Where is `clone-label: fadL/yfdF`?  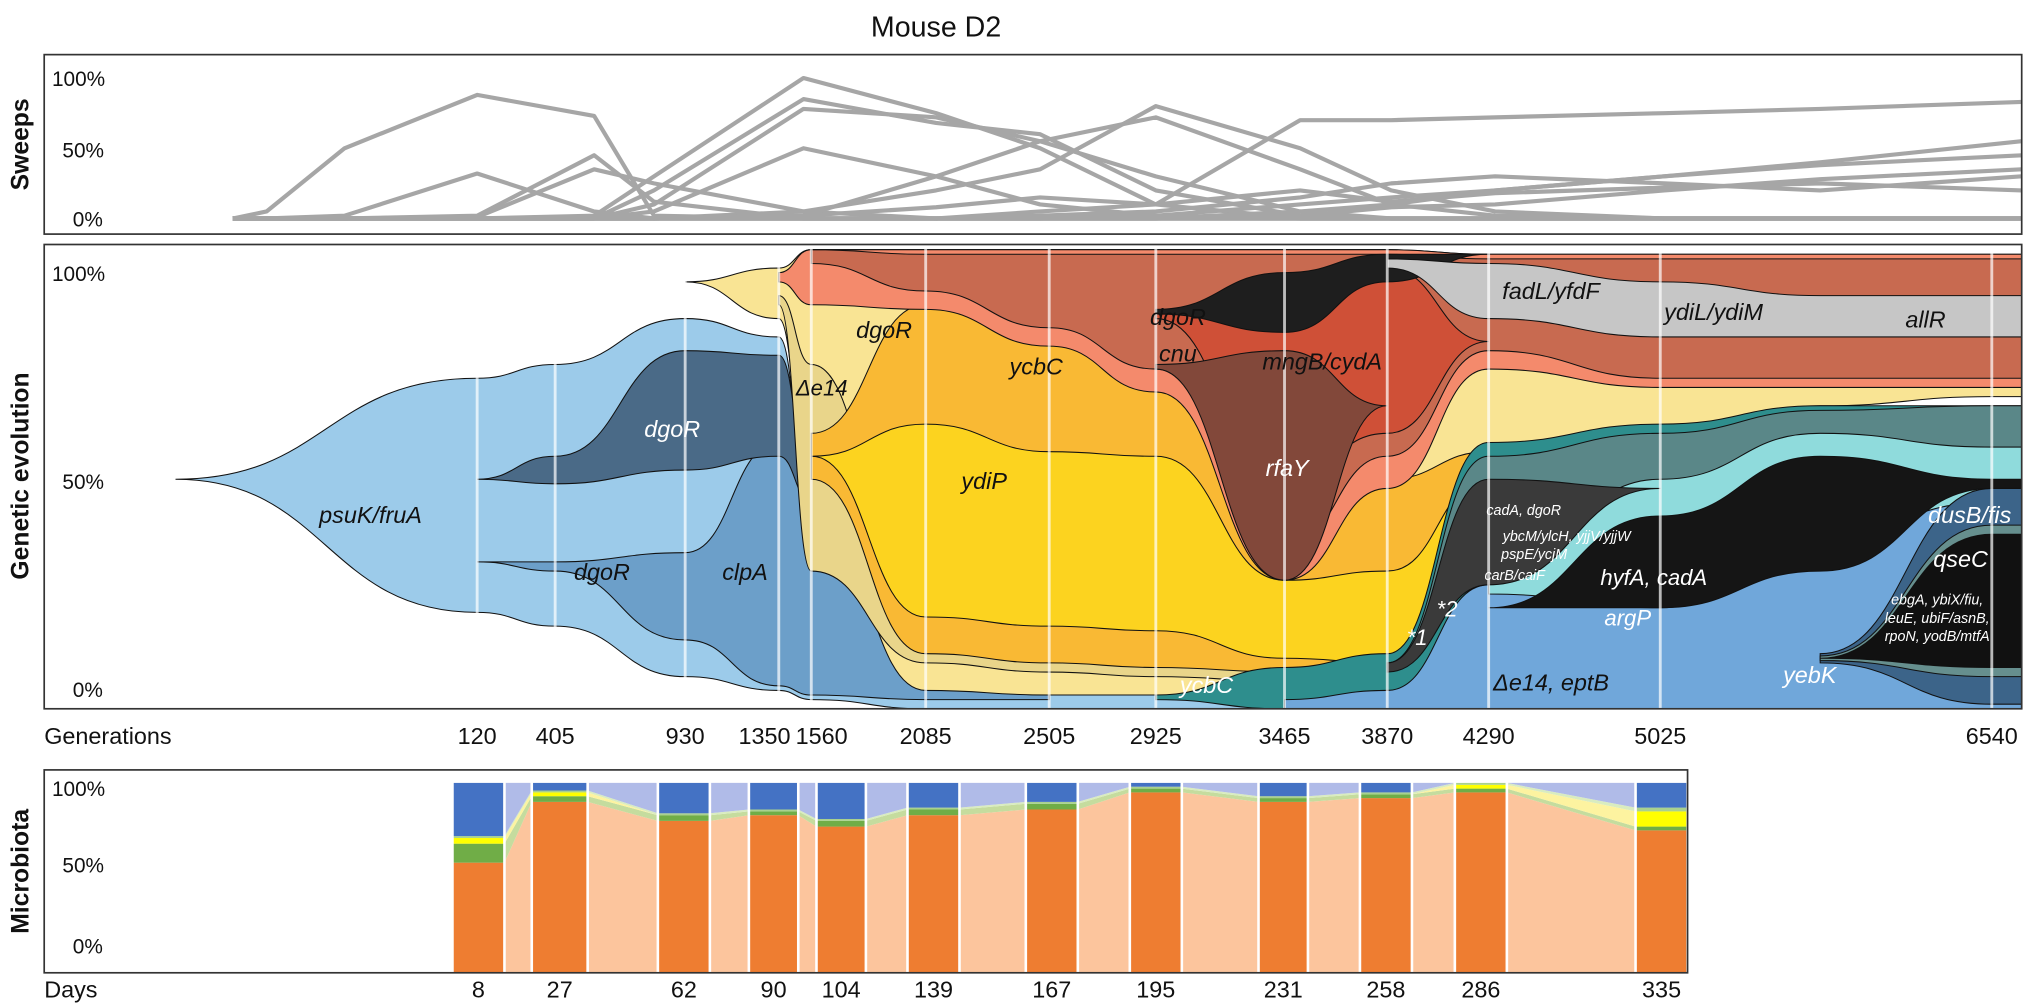
clone-label: fadL/yfdF is located at coordinates (1551, 291).